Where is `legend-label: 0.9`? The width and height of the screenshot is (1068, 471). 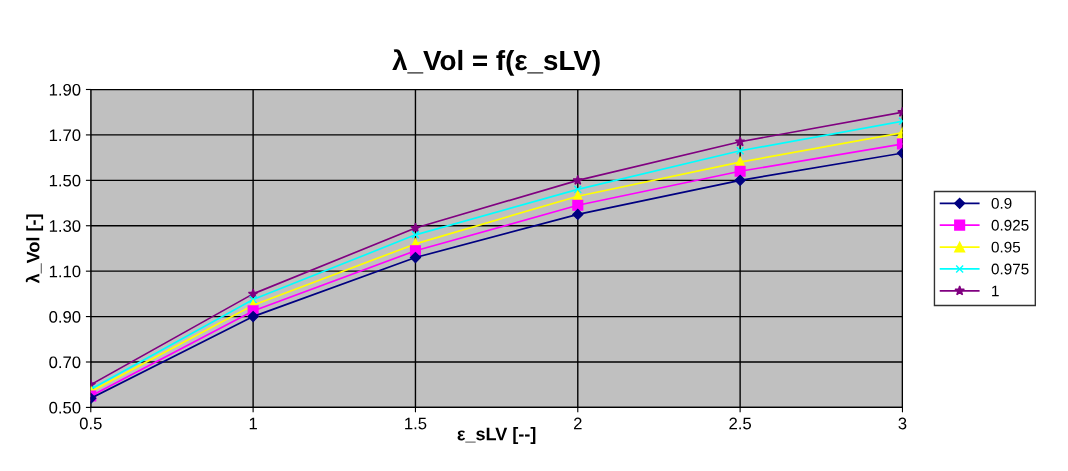
legend-label: 0.9 is located at coordinates (1001, 203).